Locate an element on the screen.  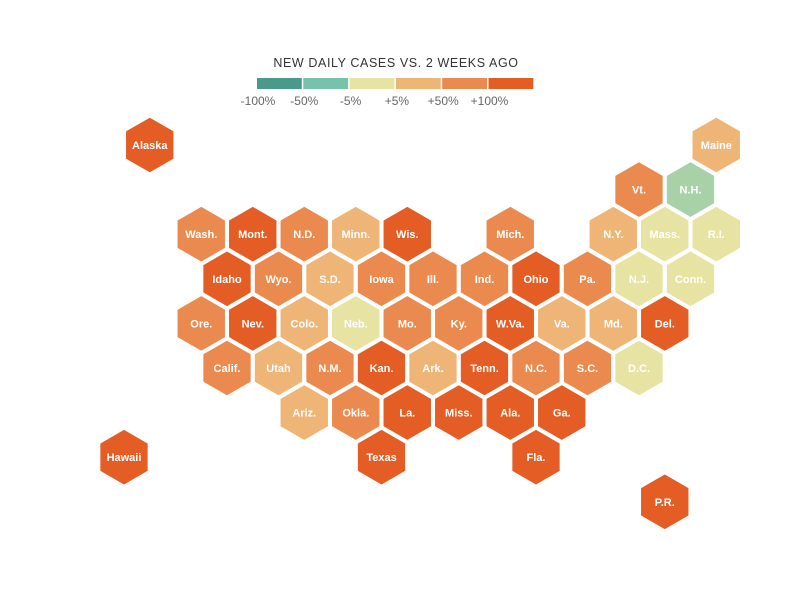
state-label: Wash. is located at coordinates (201, 235).